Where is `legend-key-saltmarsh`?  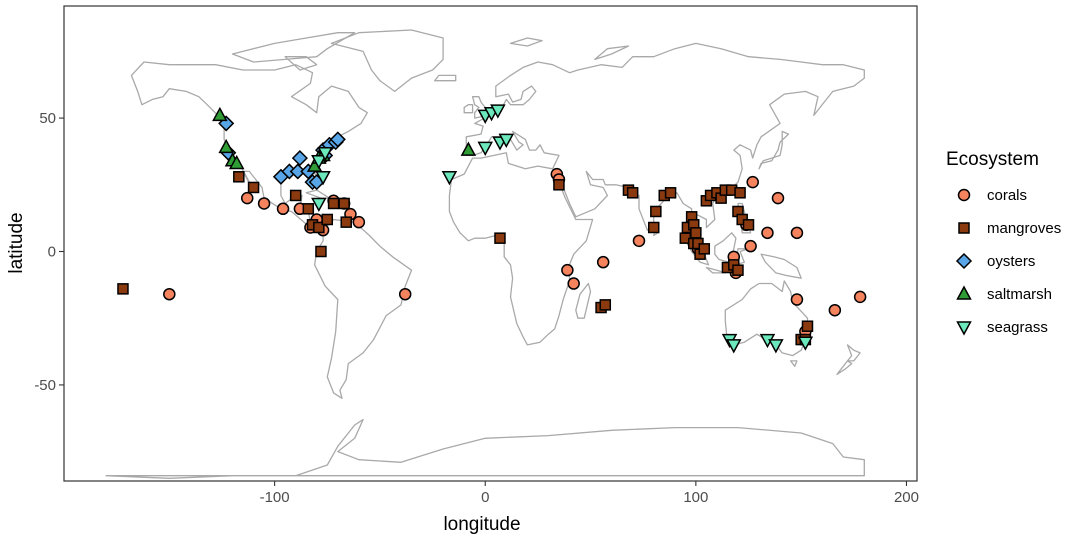 legend-key-saltmarsh is located at coordinates (964, 292).